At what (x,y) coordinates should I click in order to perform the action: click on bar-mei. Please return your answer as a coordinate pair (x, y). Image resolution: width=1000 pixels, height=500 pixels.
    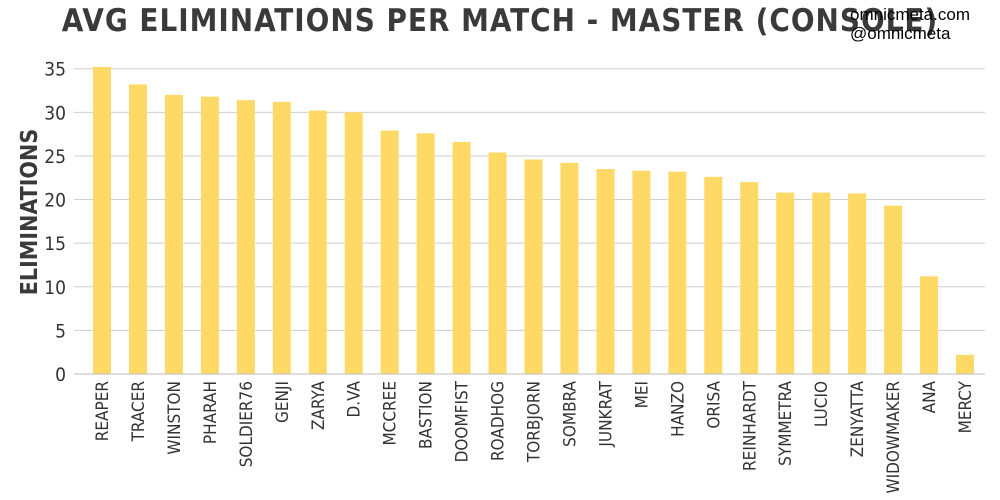
    Looking at the image, I should click on (641, 272).